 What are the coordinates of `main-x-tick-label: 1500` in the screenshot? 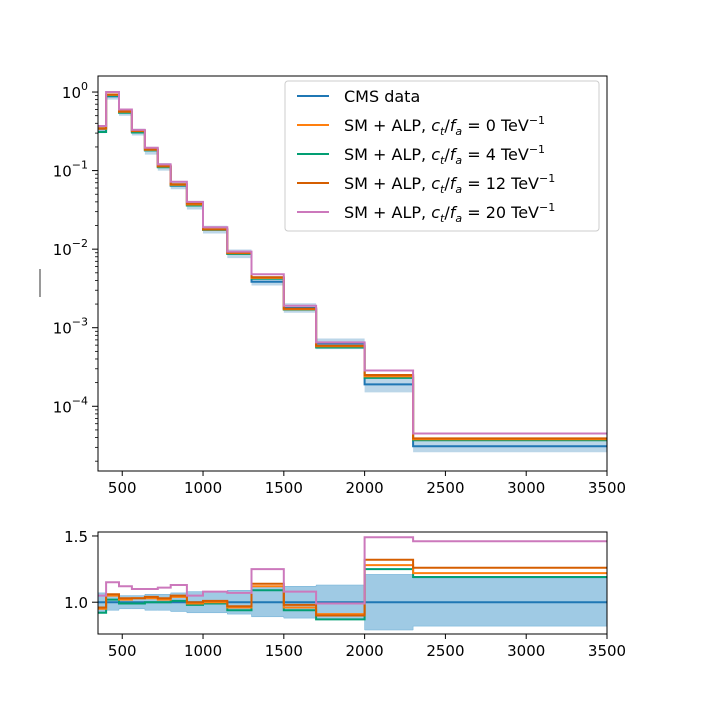 It's located at (284, 488).